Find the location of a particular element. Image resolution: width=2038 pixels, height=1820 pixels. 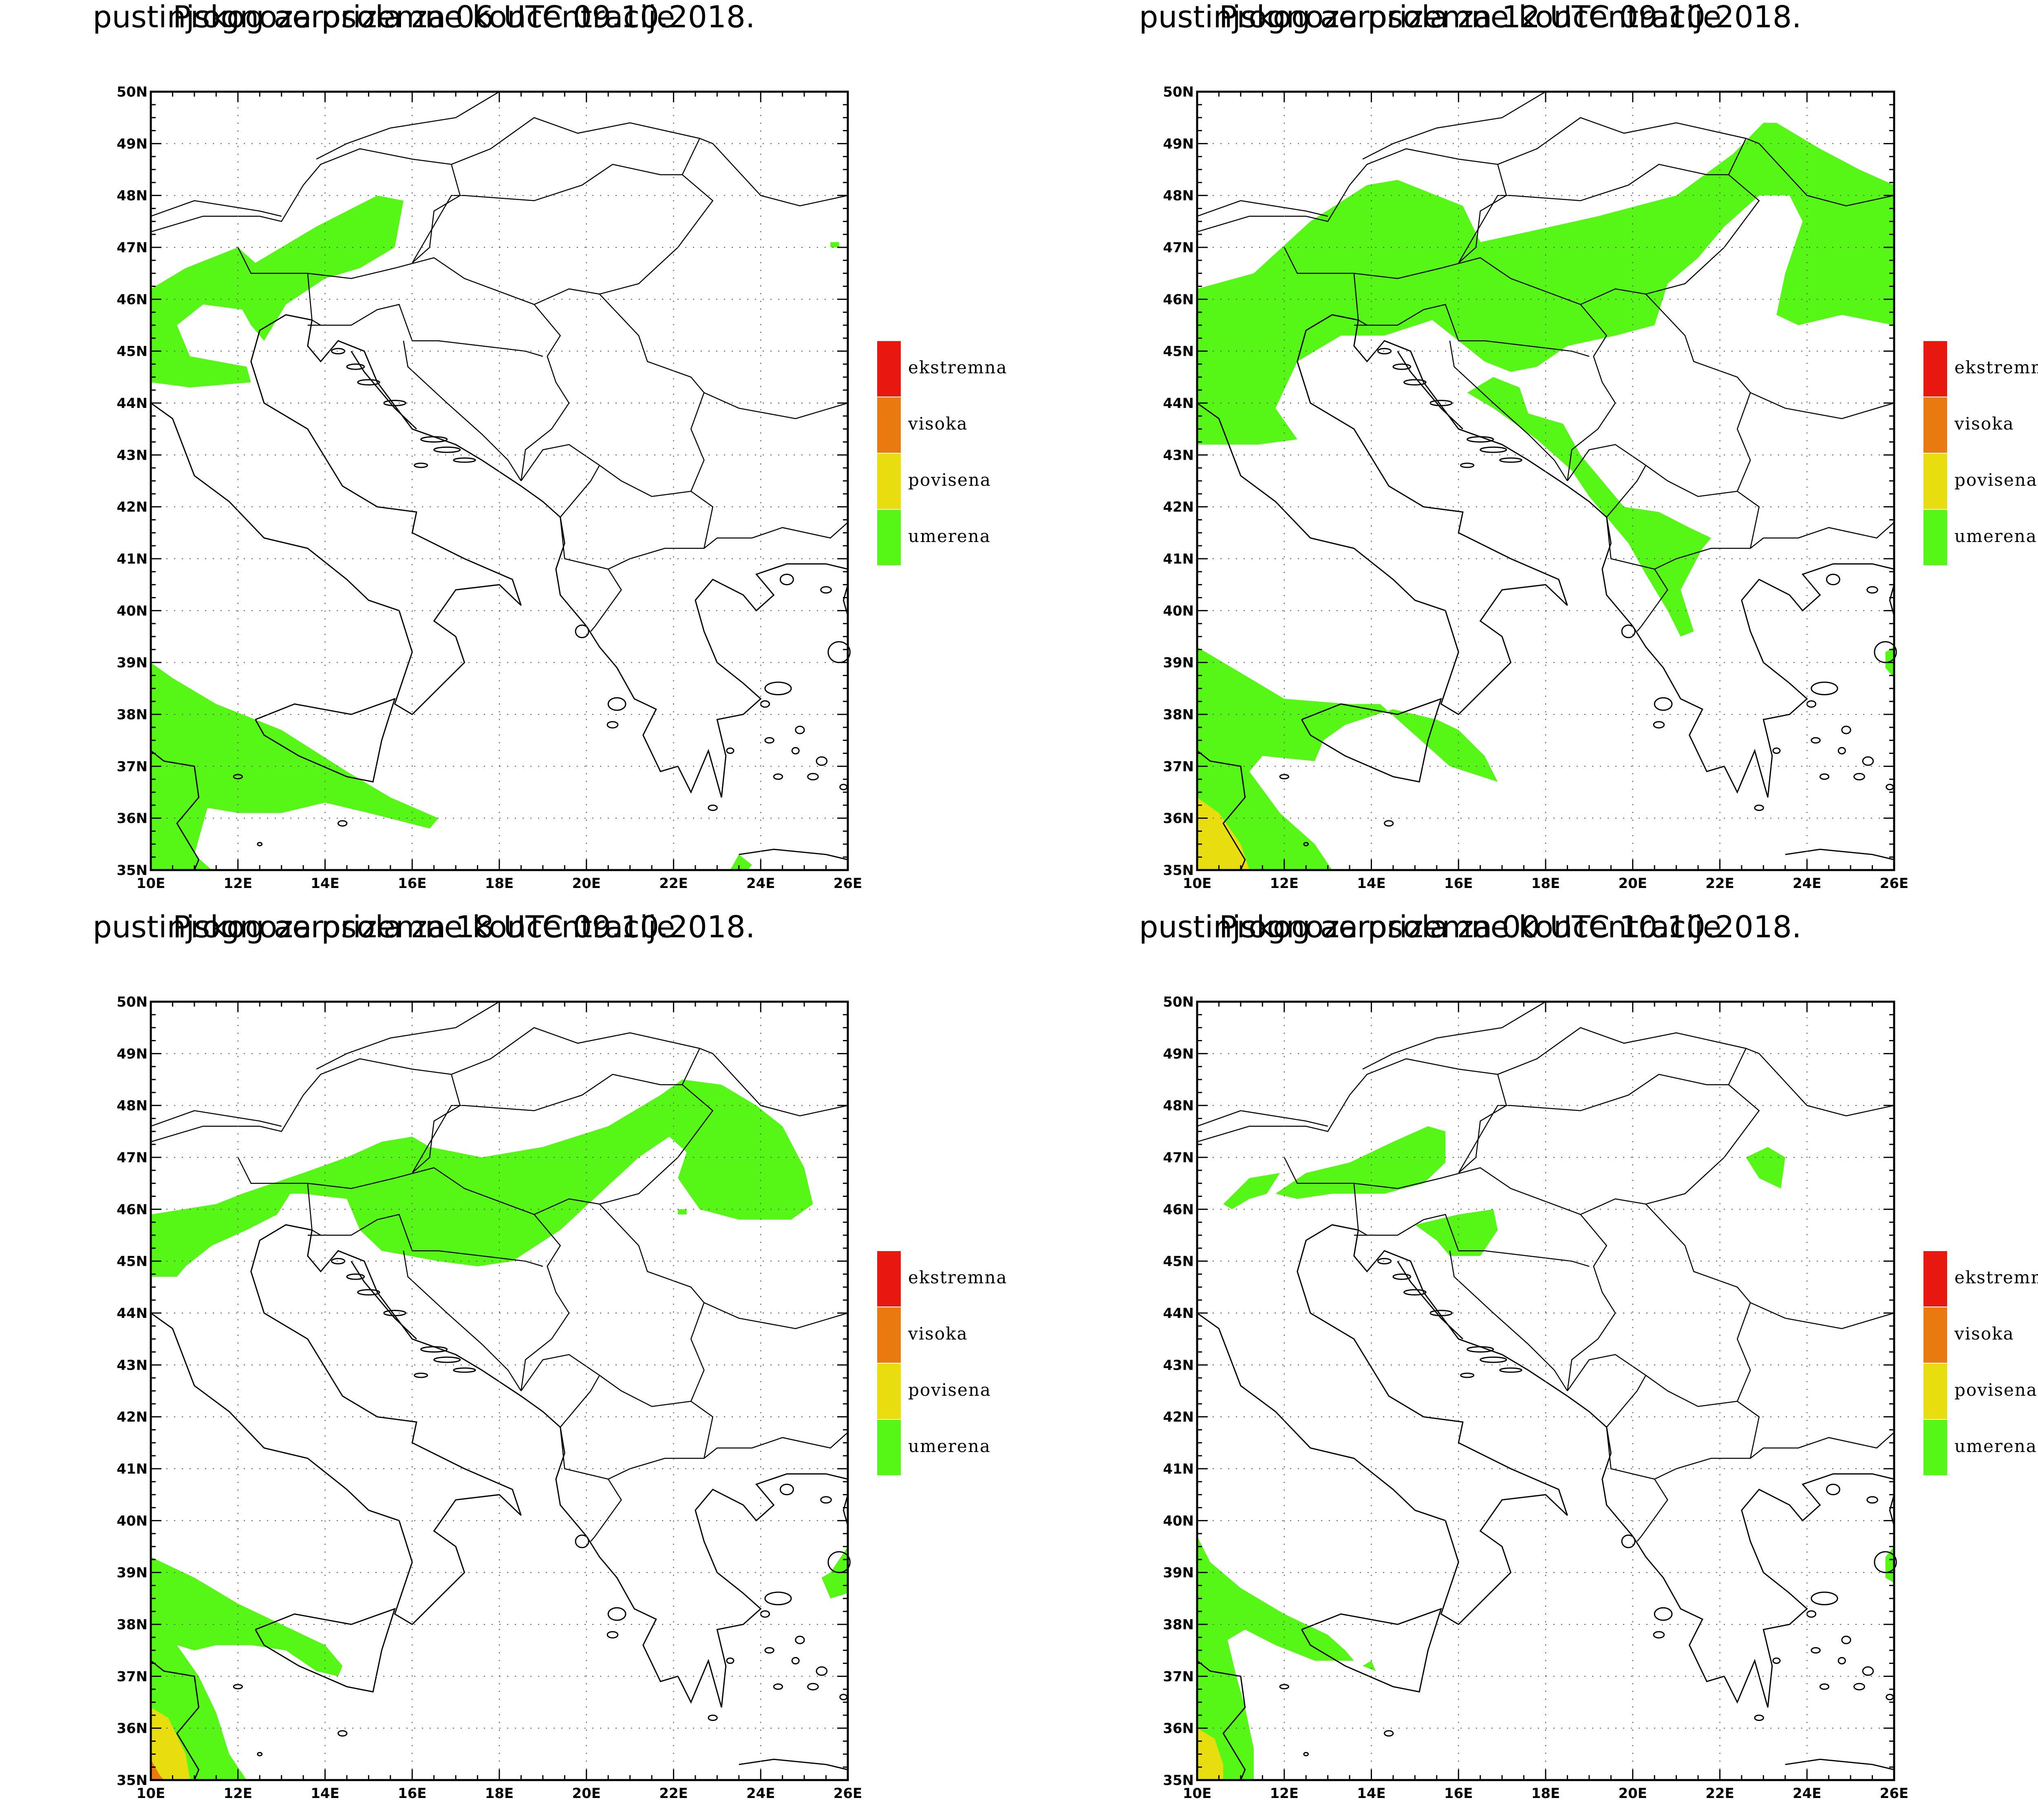

lat-tick-label: 49N is located at coordinates (132, 144).